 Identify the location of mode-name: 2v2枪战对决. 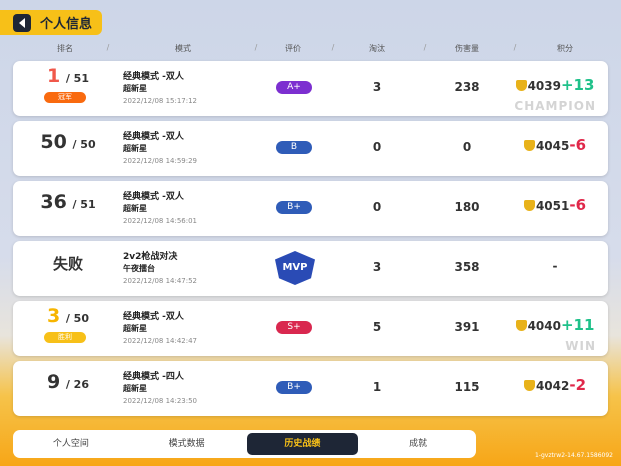
(150, 257).